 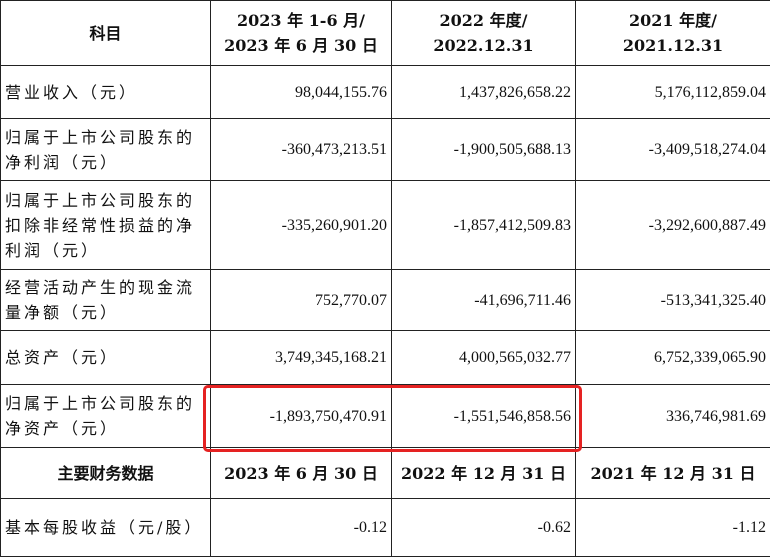 I want to click on cell-2022: -1,551,546,858.56, so click(x=484, y=416).